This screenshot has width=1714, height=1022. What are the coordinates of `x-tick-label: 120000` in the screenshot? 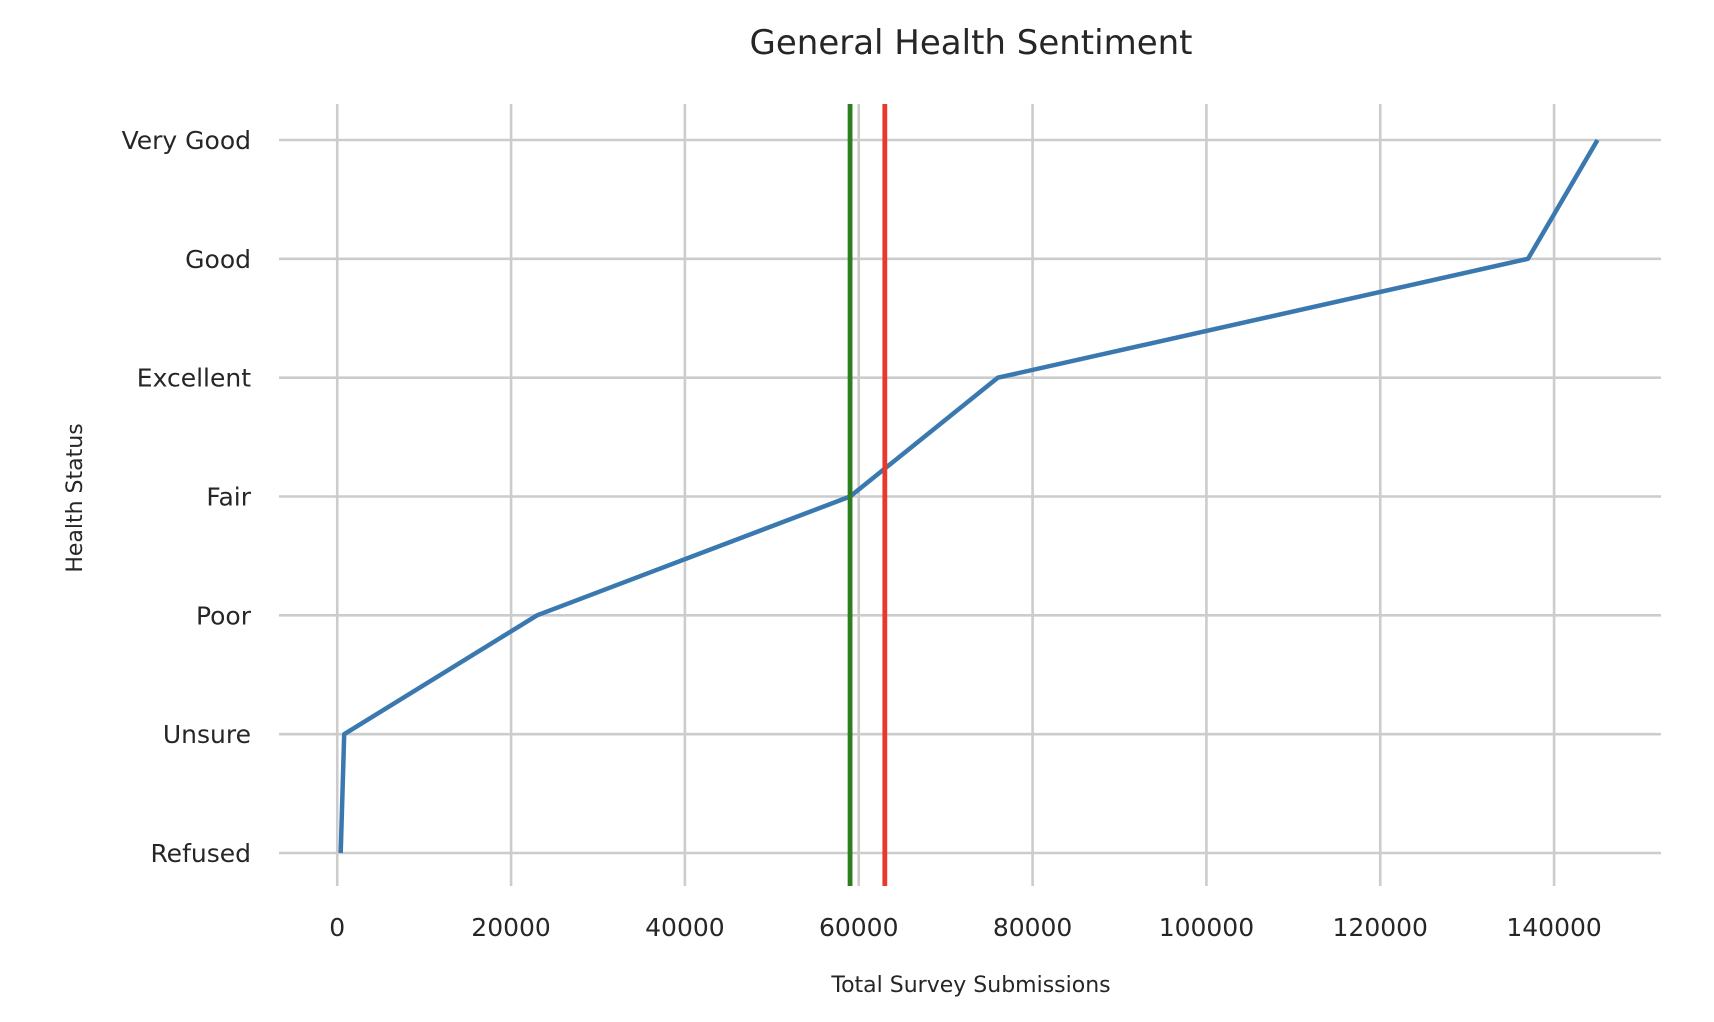 It's located at (1380, 927).